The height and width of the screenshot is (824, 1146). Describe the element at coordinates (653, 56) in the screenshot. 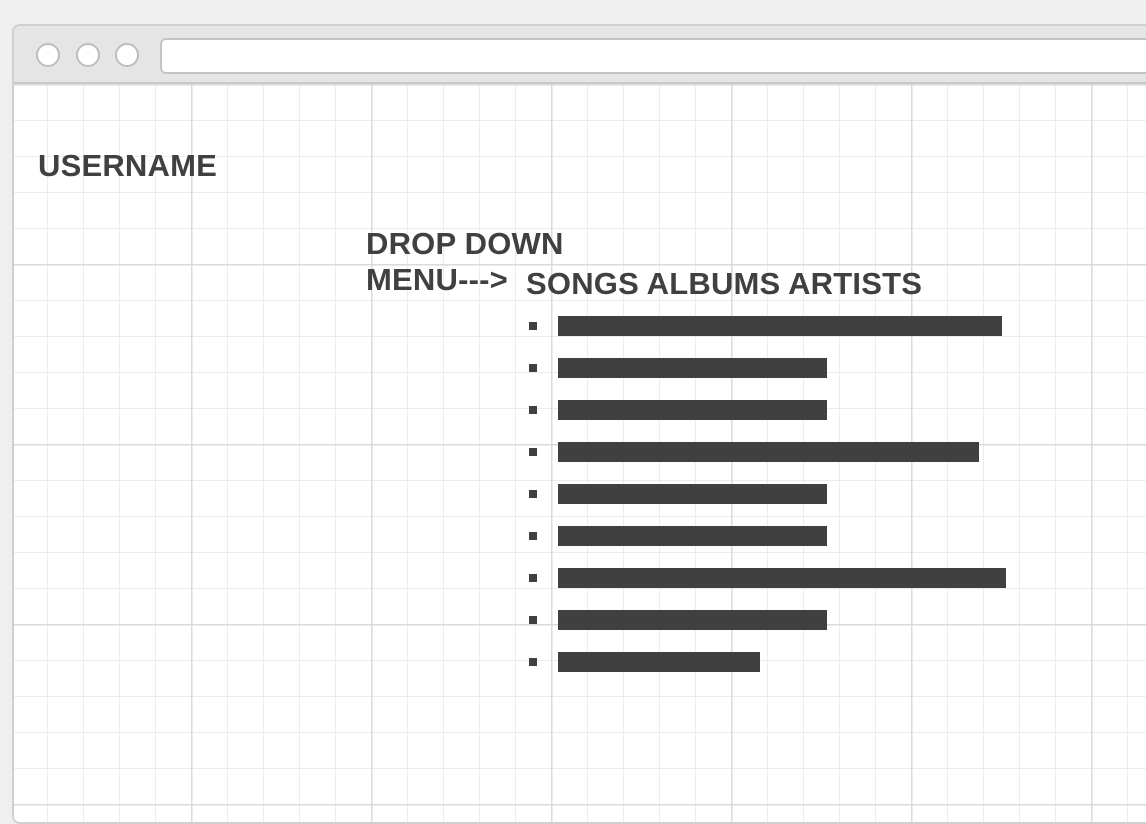

I see `address-bar` at that location.